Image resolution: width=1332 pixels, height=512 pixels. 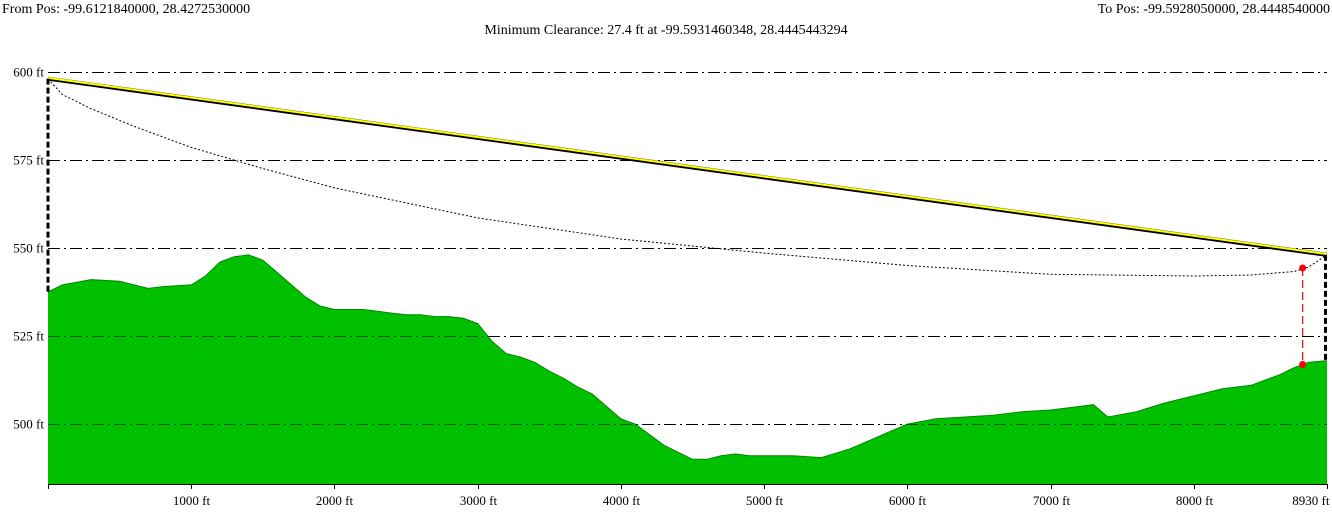 I want to click on x-tick-label: 5000 ft, so click(x=765, y=500).